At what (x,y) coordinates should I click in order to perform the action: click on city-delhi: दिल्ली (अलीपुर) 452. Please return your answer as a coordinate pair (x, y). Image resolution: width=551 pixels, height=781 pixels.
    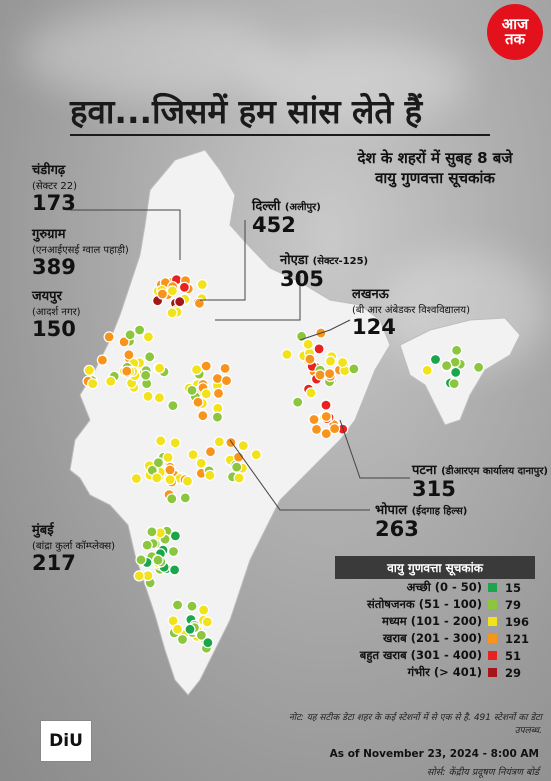
    Looking at the image, I should click on (286, 216).